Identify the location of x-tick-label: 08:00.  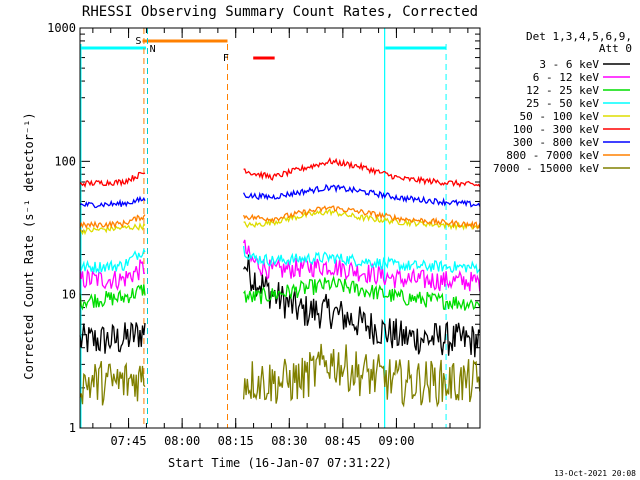
(182, 441).